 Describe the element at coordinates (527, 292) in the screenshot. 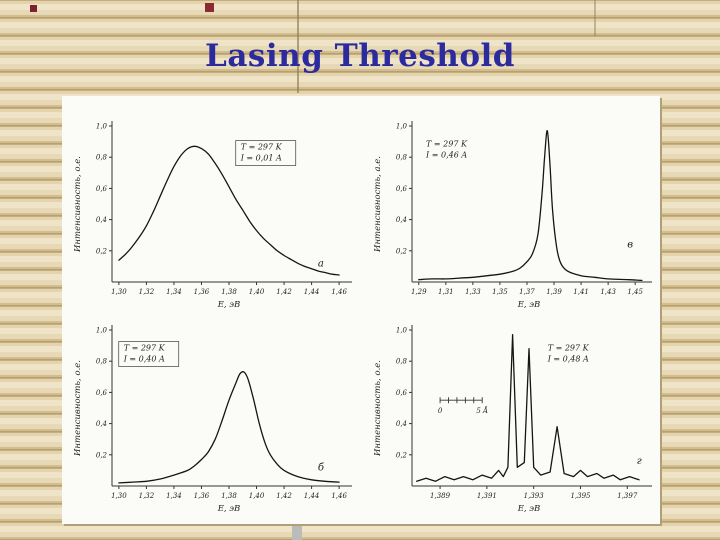

I see `svg-text: 1,37` at that location.